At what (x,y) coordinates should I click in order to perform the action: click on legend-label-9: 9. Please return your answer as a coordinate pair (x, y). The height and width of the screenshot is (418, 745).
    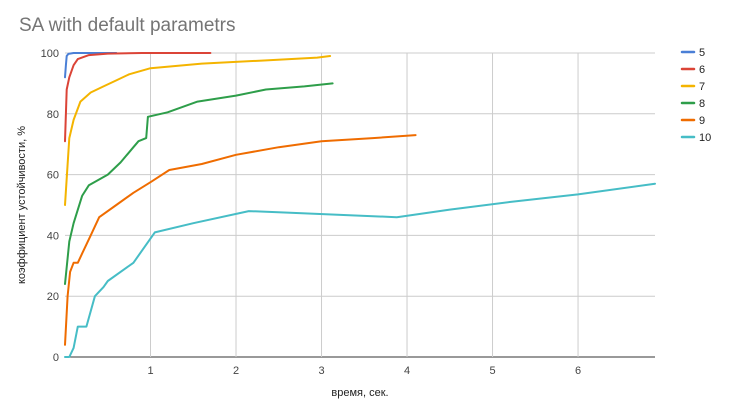
    Looking at the image, I should click on (702, 121).